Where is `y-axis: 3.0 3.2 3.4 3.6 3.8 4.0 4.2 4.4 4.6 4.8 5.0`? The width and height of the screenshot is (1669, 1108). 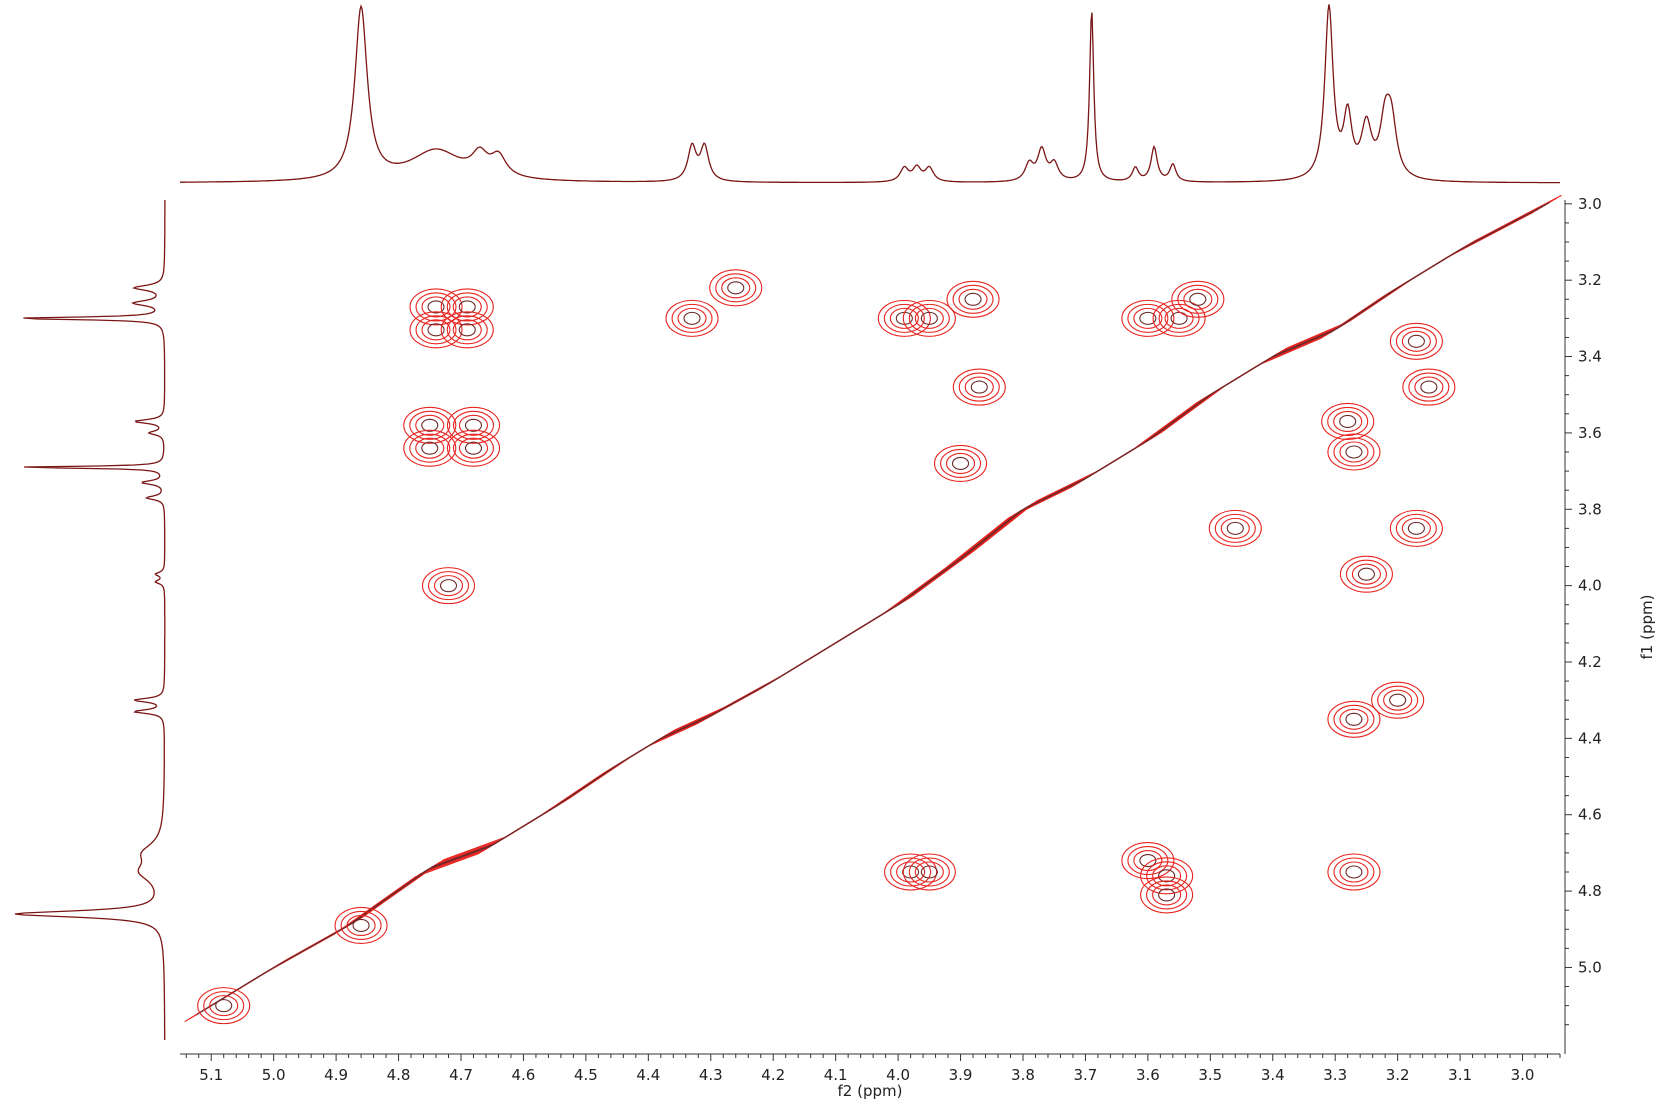
y-axis: 3.0 3.2 3.4 3.6 3.8 4.0 4.2 4.4 4.6 4.8 5.0 is located at coordinates (1583, 624).